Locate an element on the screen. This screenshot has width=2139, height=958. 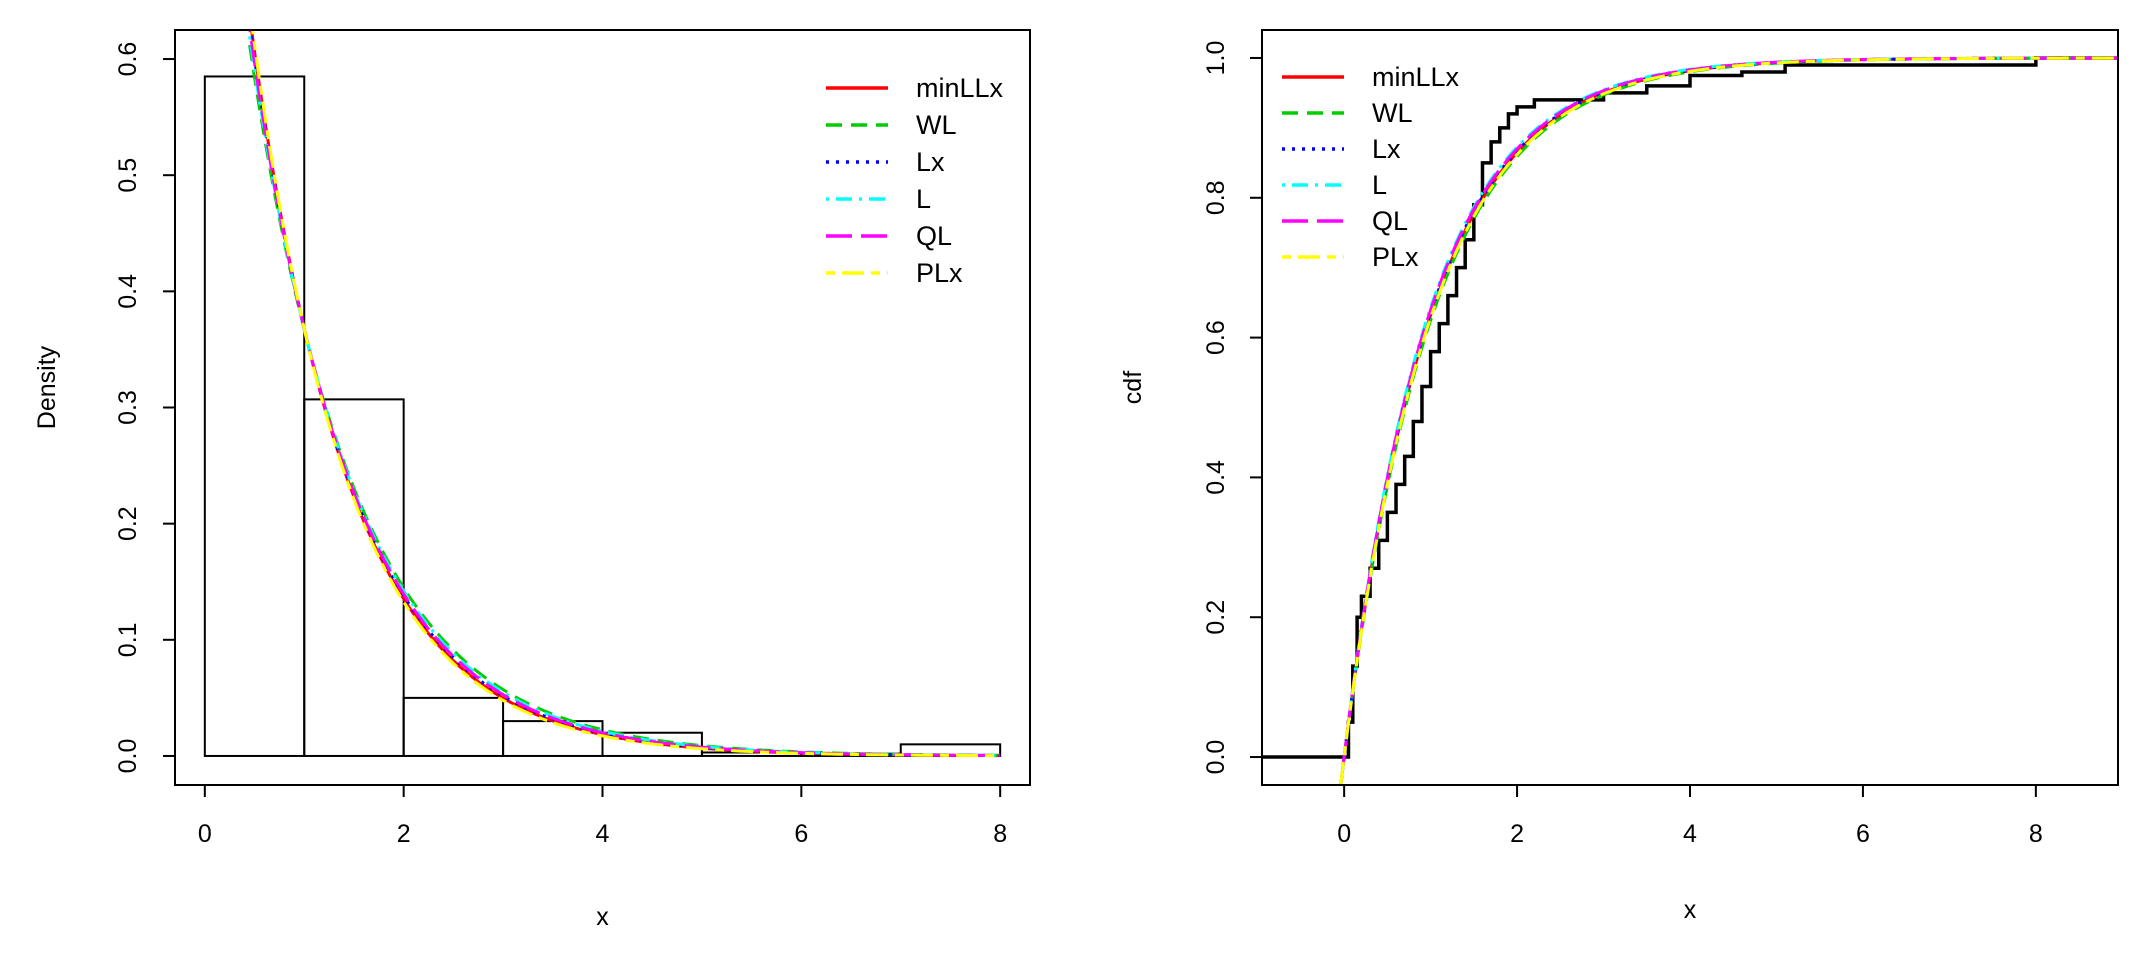
y-tick-label: 0.5 is located at coordinates (128, 175).